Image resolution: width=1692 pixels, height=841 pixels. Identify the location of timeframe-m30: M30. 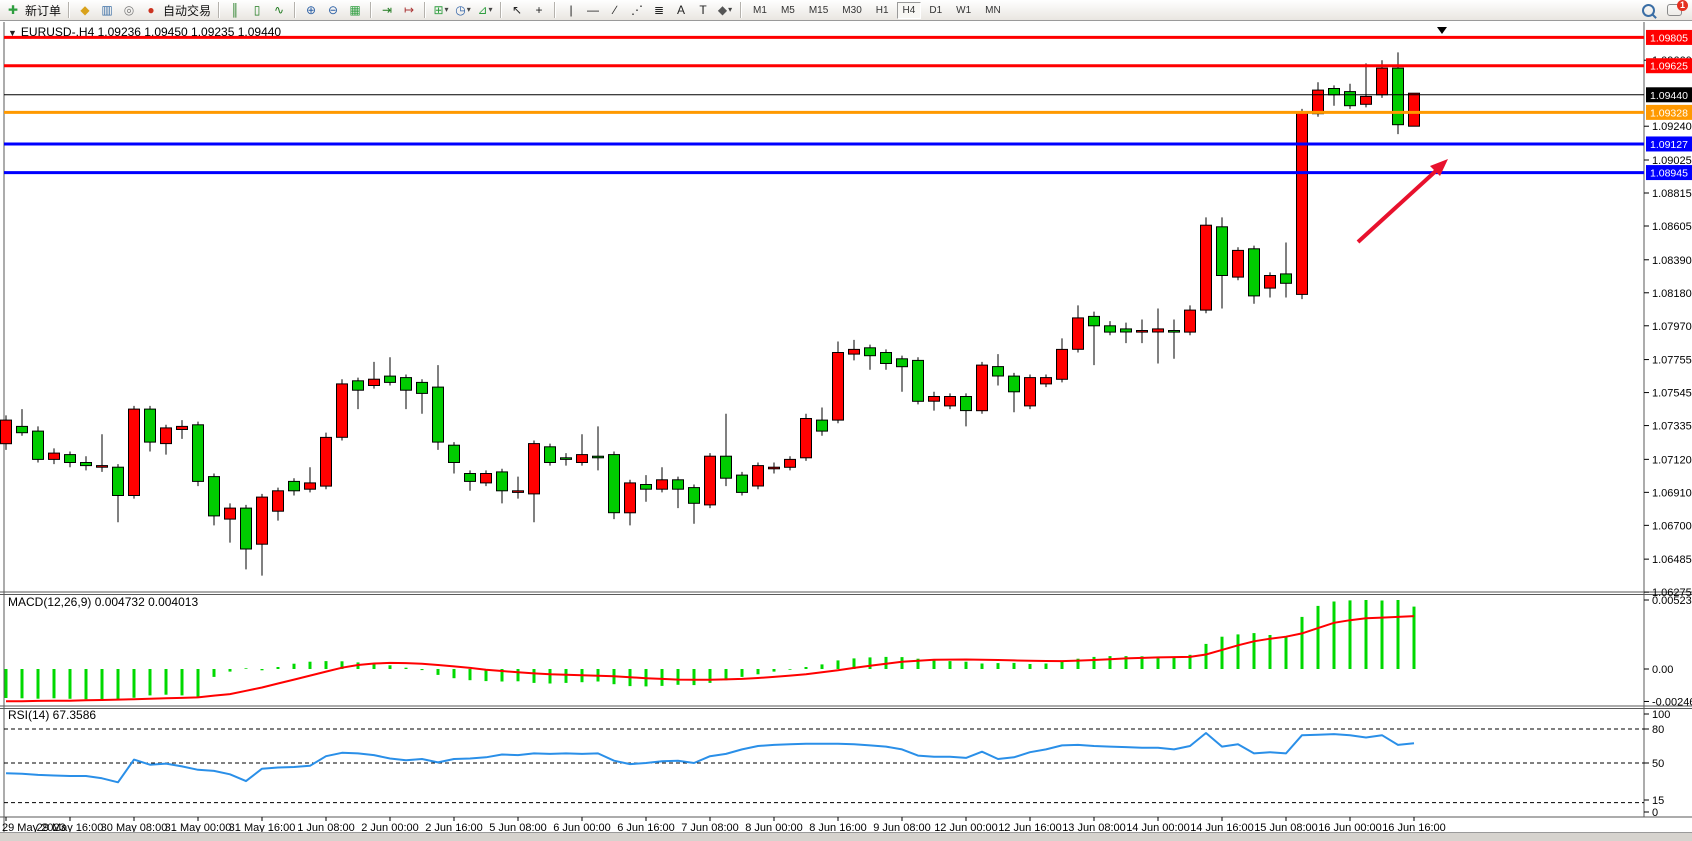
(852, 10).